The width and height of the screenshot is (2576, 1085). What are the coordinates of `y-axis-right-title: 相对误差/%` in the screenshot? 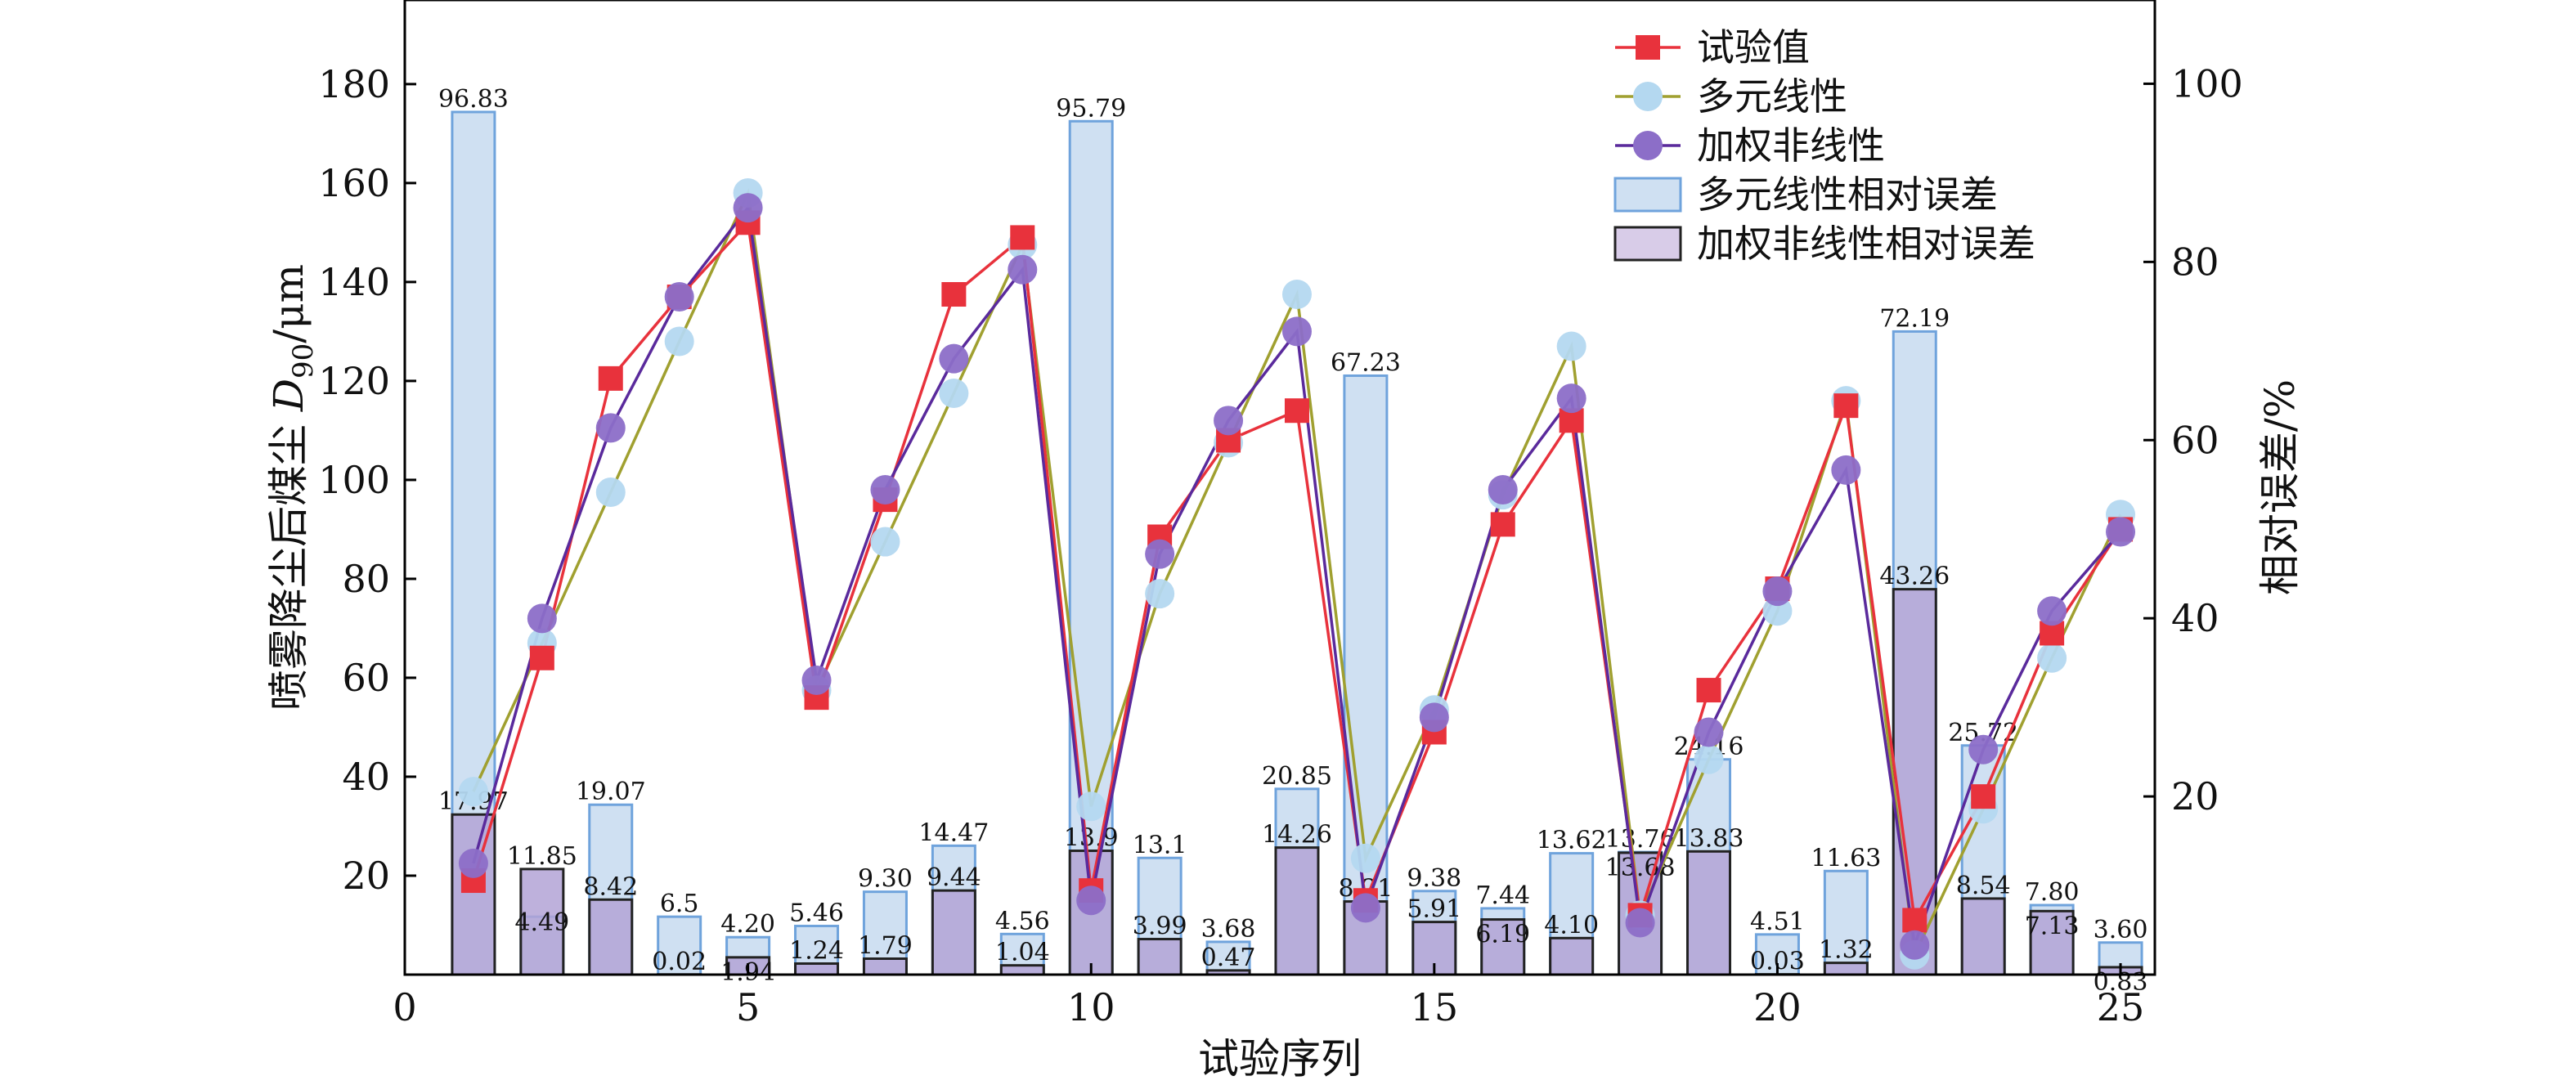 It's located at (2280, 487).